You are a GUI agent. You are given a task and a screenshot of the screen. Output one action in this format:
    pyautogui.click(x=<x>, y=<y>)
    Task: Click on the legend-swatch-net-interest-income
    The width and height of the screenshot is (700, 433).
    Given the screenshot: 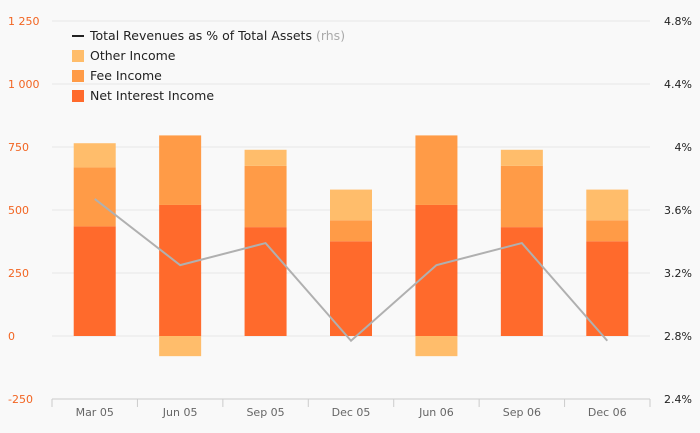 What is the action you would take?
    pyautogui.click(x=78, y=96)
    